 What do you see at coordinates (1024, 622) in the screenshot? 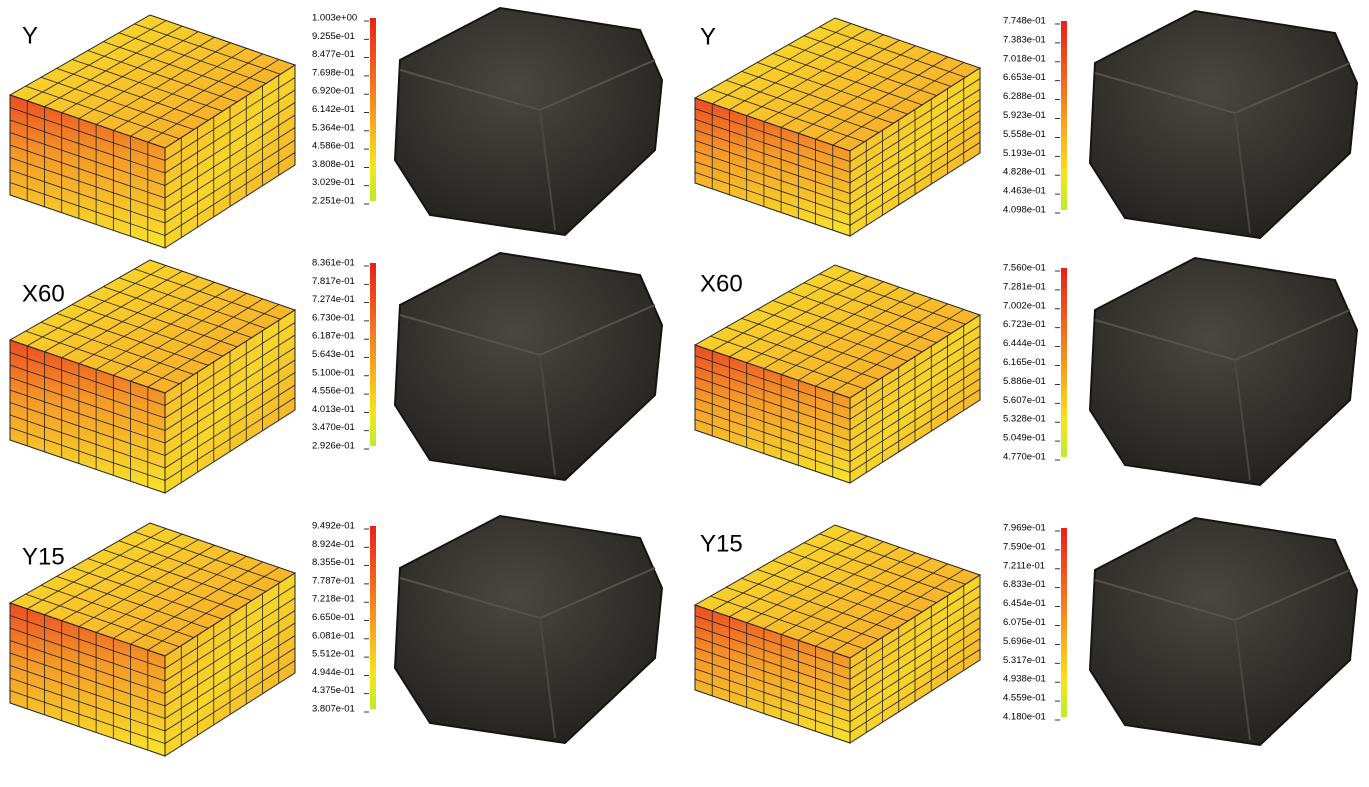
I see `legend-label: 6.075e-01` at bounding box center [1024, 622].